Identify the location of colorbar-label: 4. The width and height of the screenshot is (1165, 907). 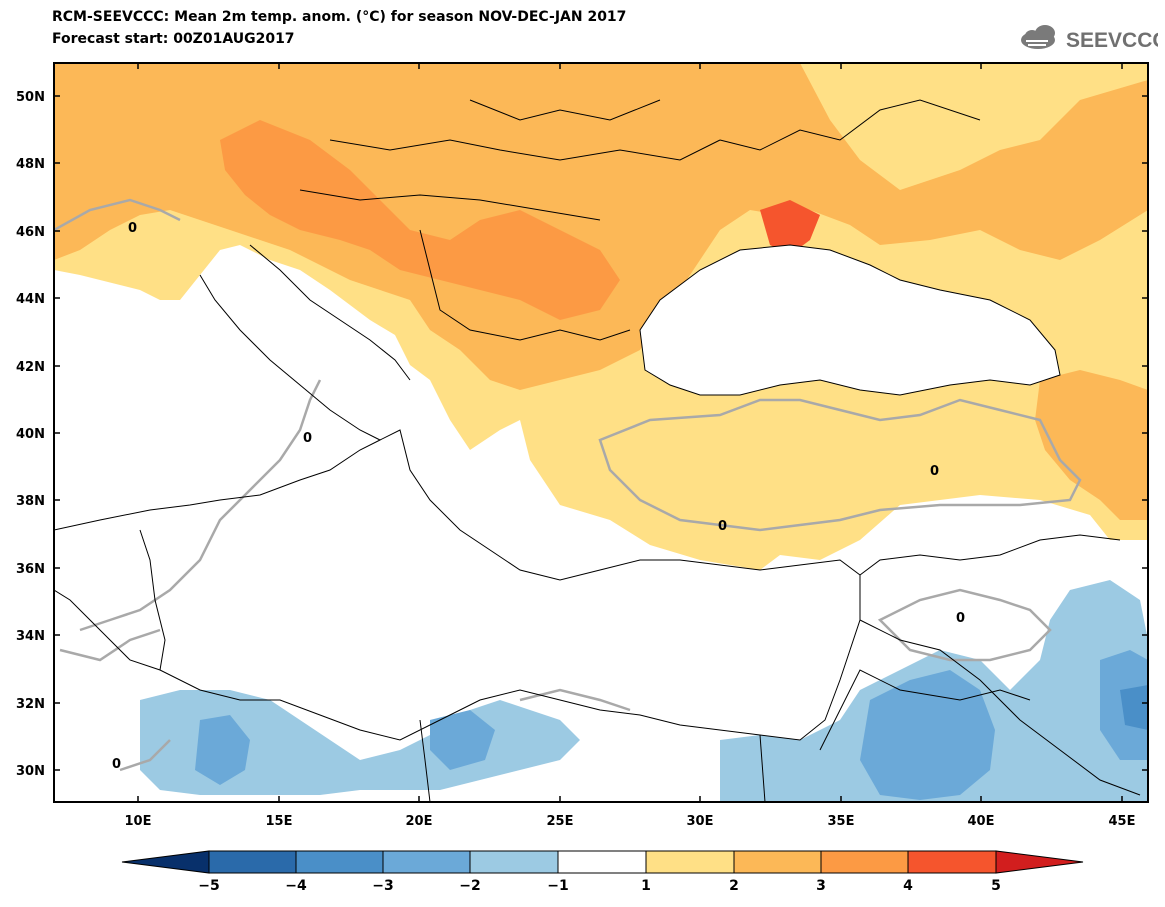
(908, 886).